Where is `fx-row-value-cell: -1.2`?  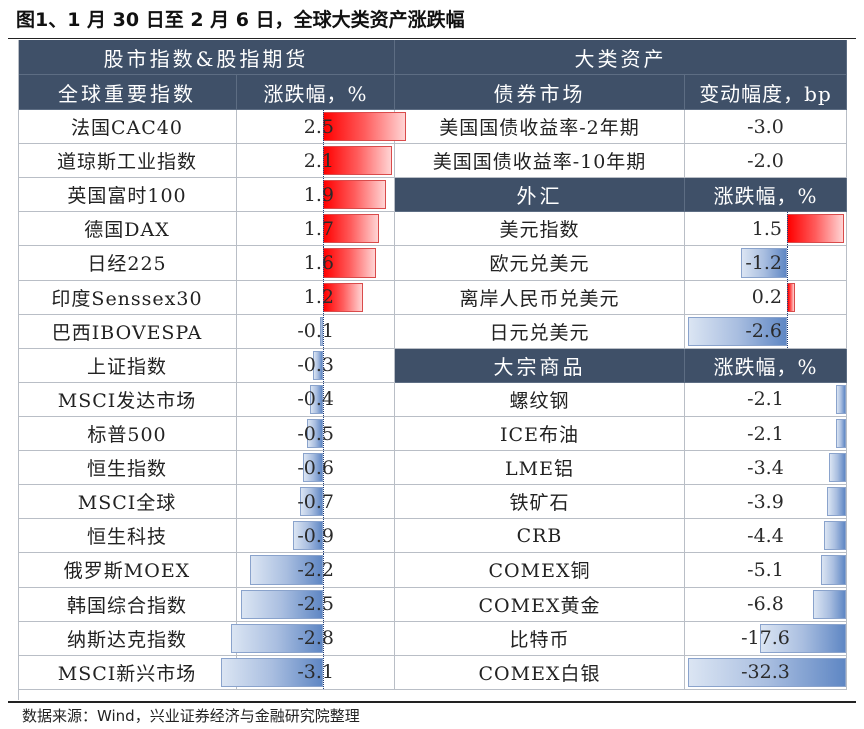
fx-row-value-cell: -1.2 is located at coordinates (766, 263).